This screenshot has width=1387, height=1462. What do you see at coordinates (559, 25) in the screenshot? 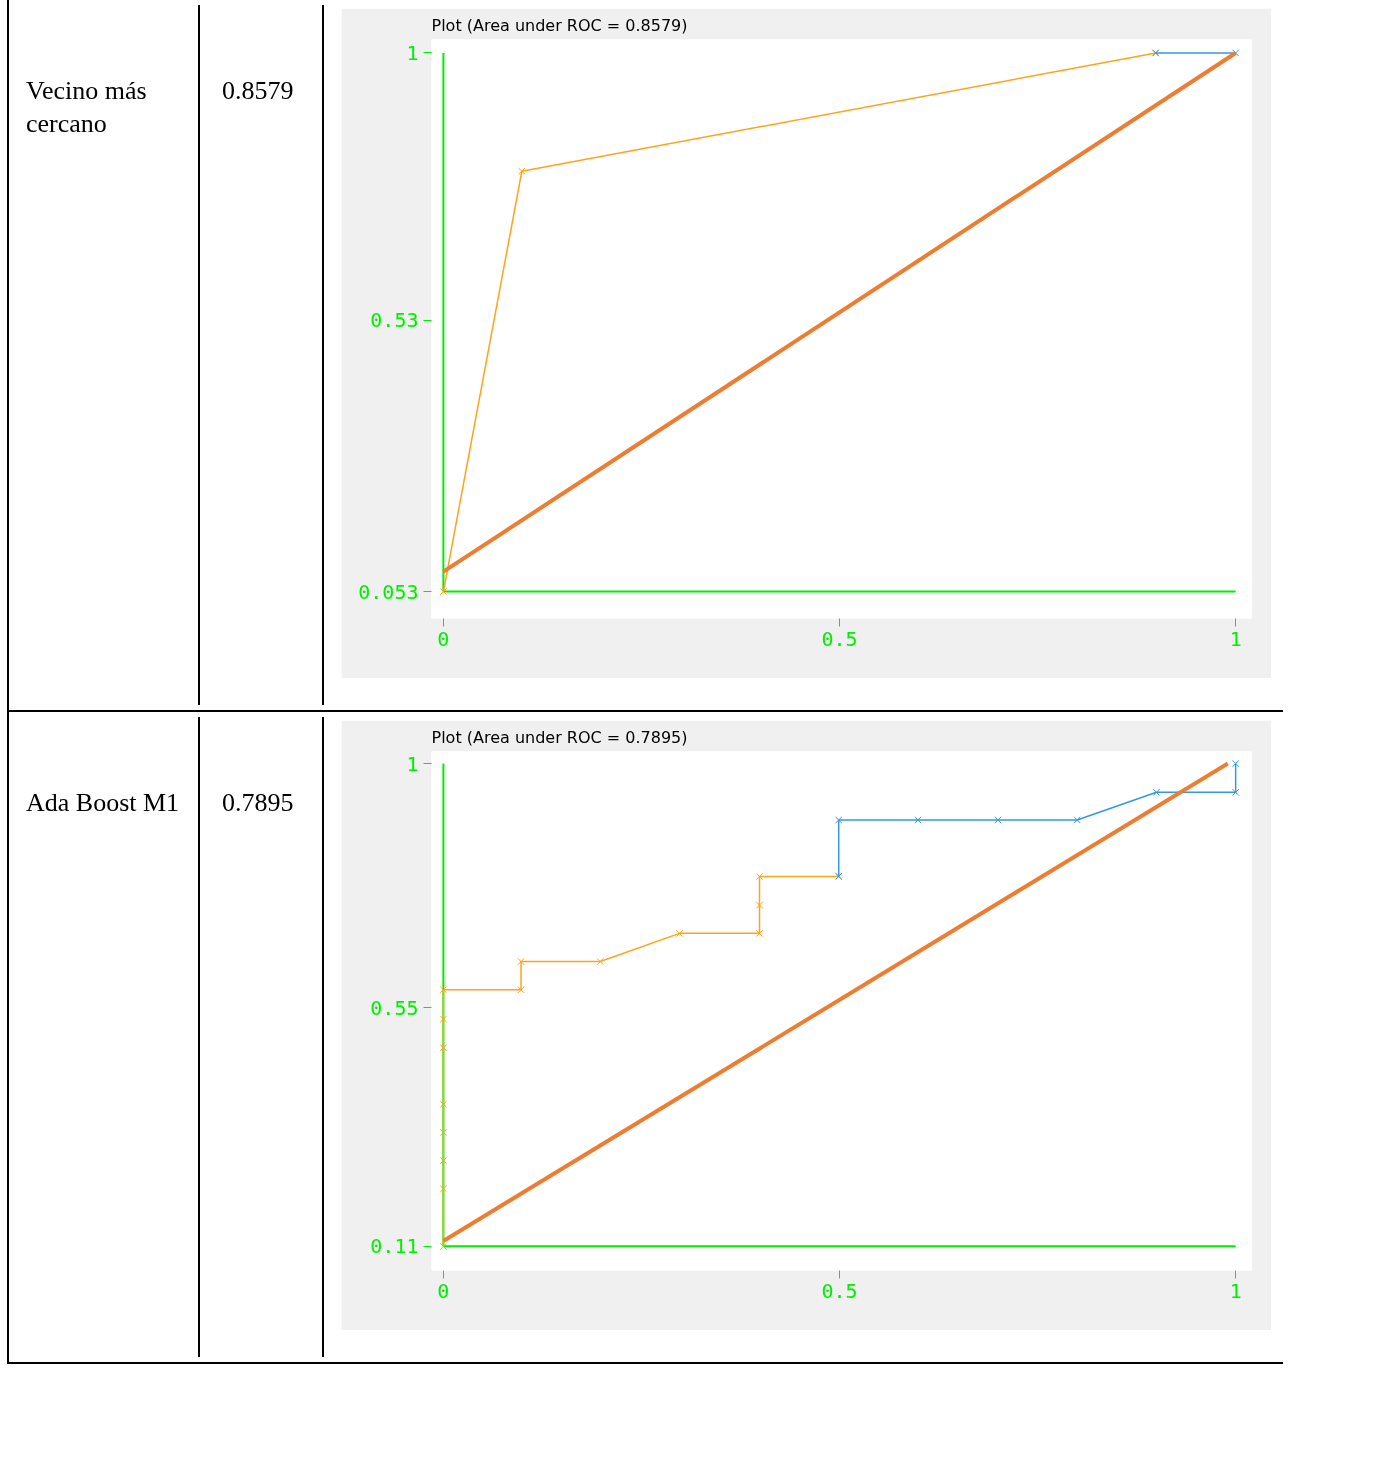
I see `chart-title: Plot (Area under ROC = 0.8579)` at bounding box center [559, 25].